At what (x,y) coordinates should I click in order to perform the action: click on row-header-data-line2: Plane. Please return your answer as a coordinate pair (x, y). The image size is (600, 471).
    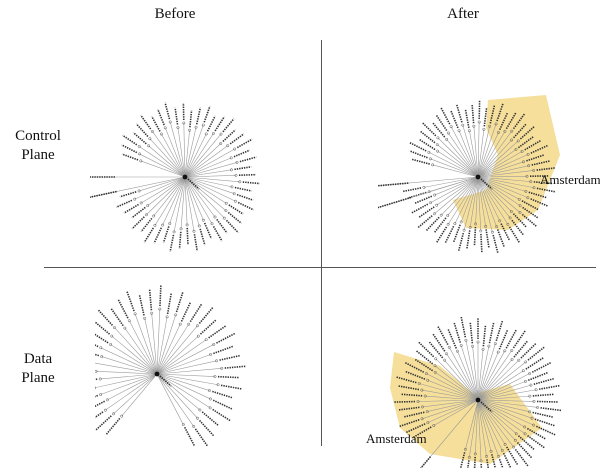
    Looking at the image, I should click on (38, 378).